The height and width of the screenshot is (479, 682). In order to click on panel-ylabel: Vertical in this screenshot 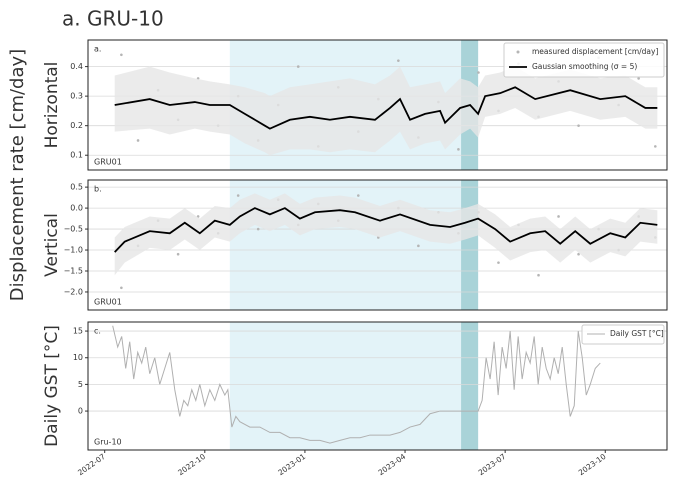, I will do `click(52, 245)`.